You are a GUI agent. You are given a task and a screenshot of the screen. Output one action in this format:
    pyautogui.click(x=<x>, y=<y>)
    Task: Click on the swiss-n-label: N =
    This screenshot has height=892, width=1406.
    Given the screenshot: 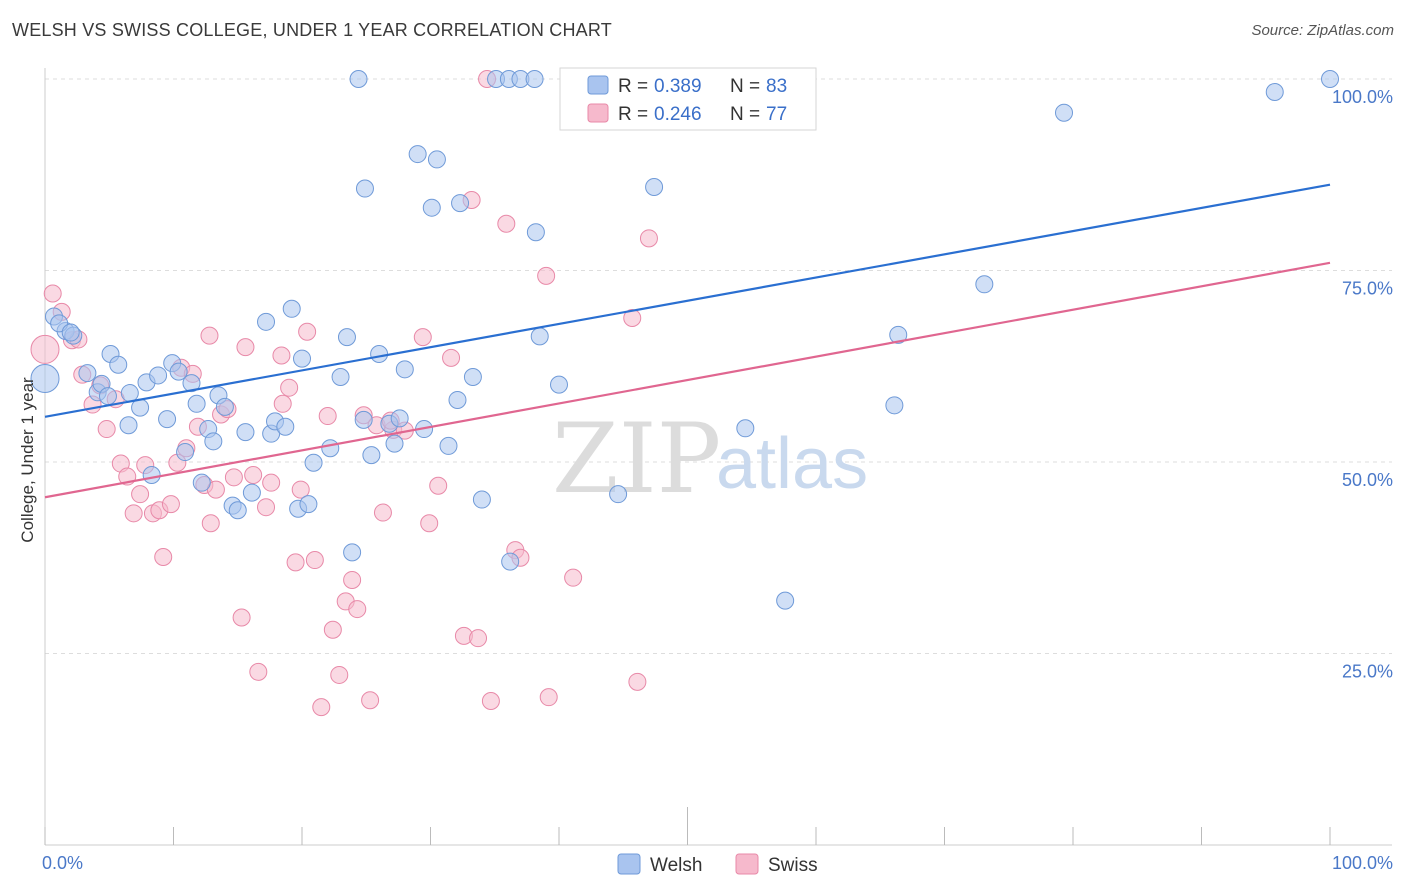 What is the action you would take?
    pyautogui.click(x=745, y=114)
    